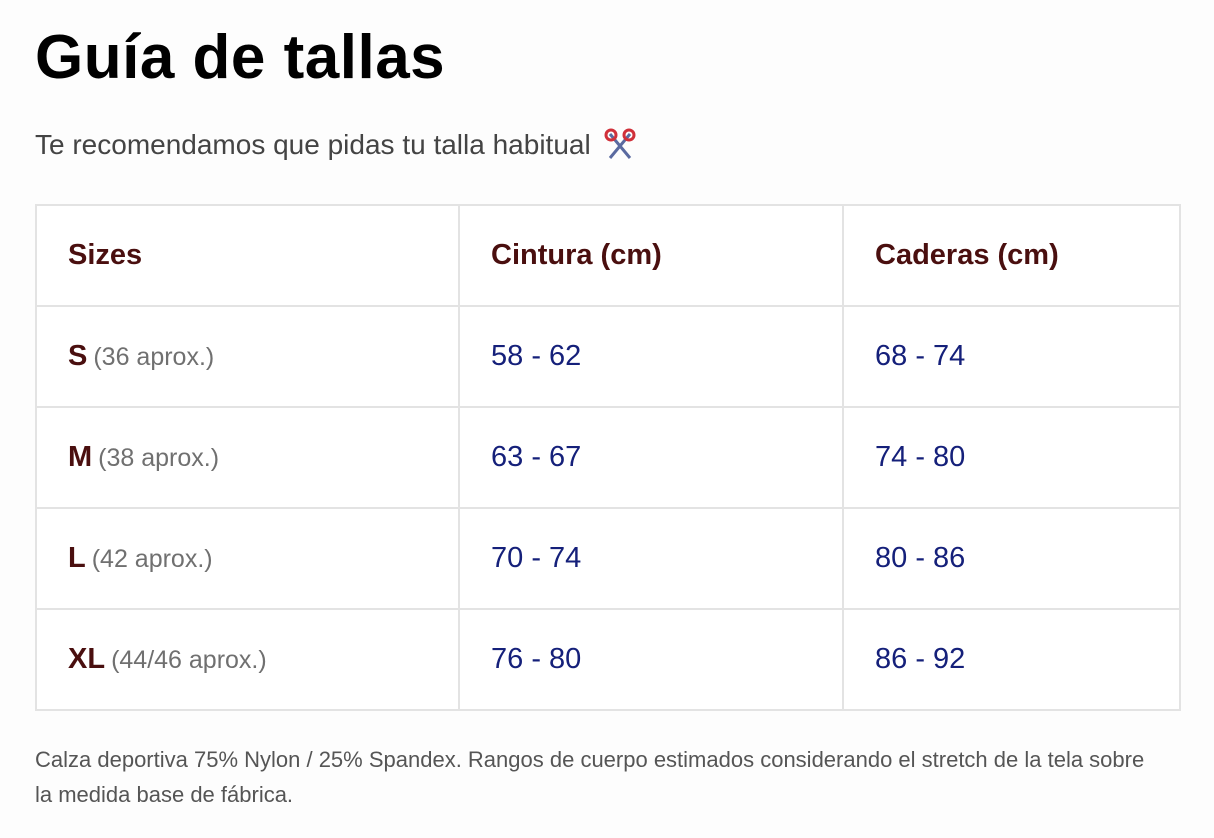 Image resolution: width=1214 pixels, height=838 pixels. Describe the element at coordinates (78, 356) in the screenshot. I see `size-label: S` at that location.